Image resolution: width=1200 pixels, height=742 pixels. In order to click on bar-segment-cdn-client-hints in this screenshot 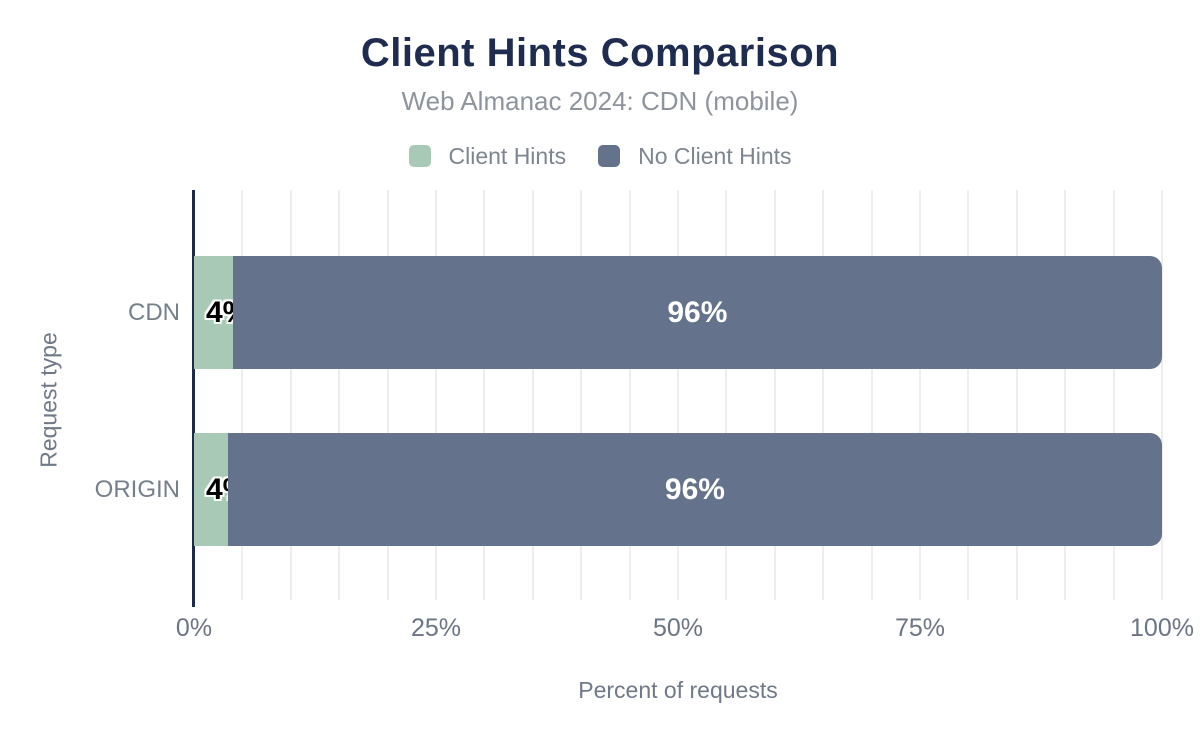, I will do `click(213, 312)`.